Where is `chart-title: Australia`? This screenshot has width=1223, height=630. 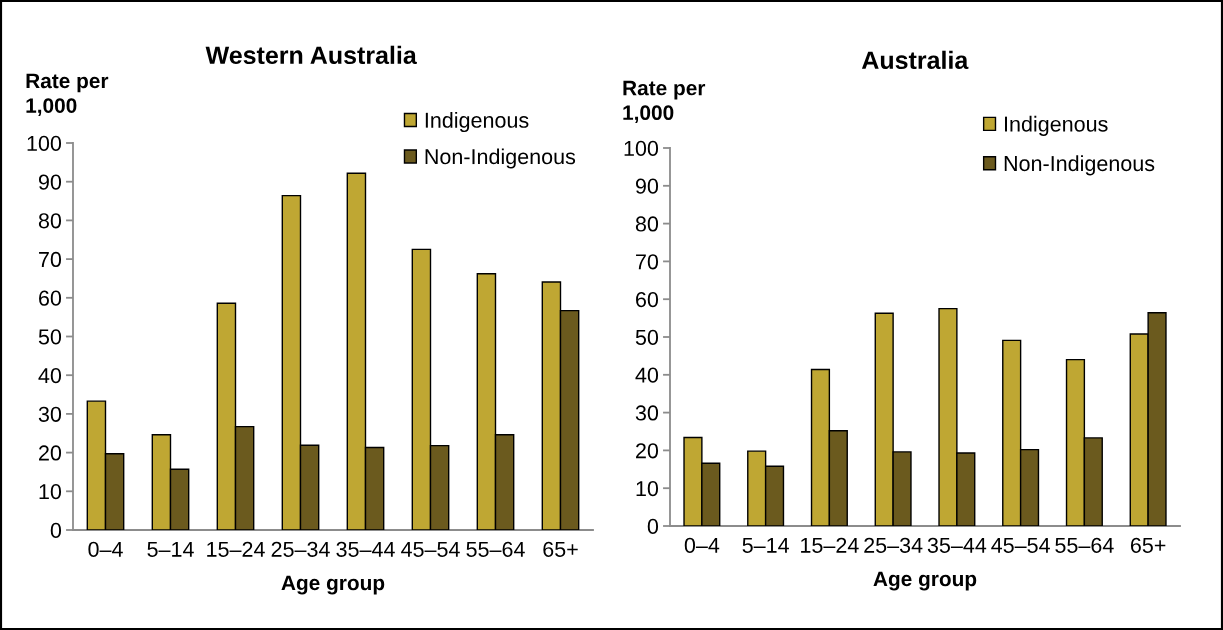 chart-title: Australia is located at coordinates (915, 60).